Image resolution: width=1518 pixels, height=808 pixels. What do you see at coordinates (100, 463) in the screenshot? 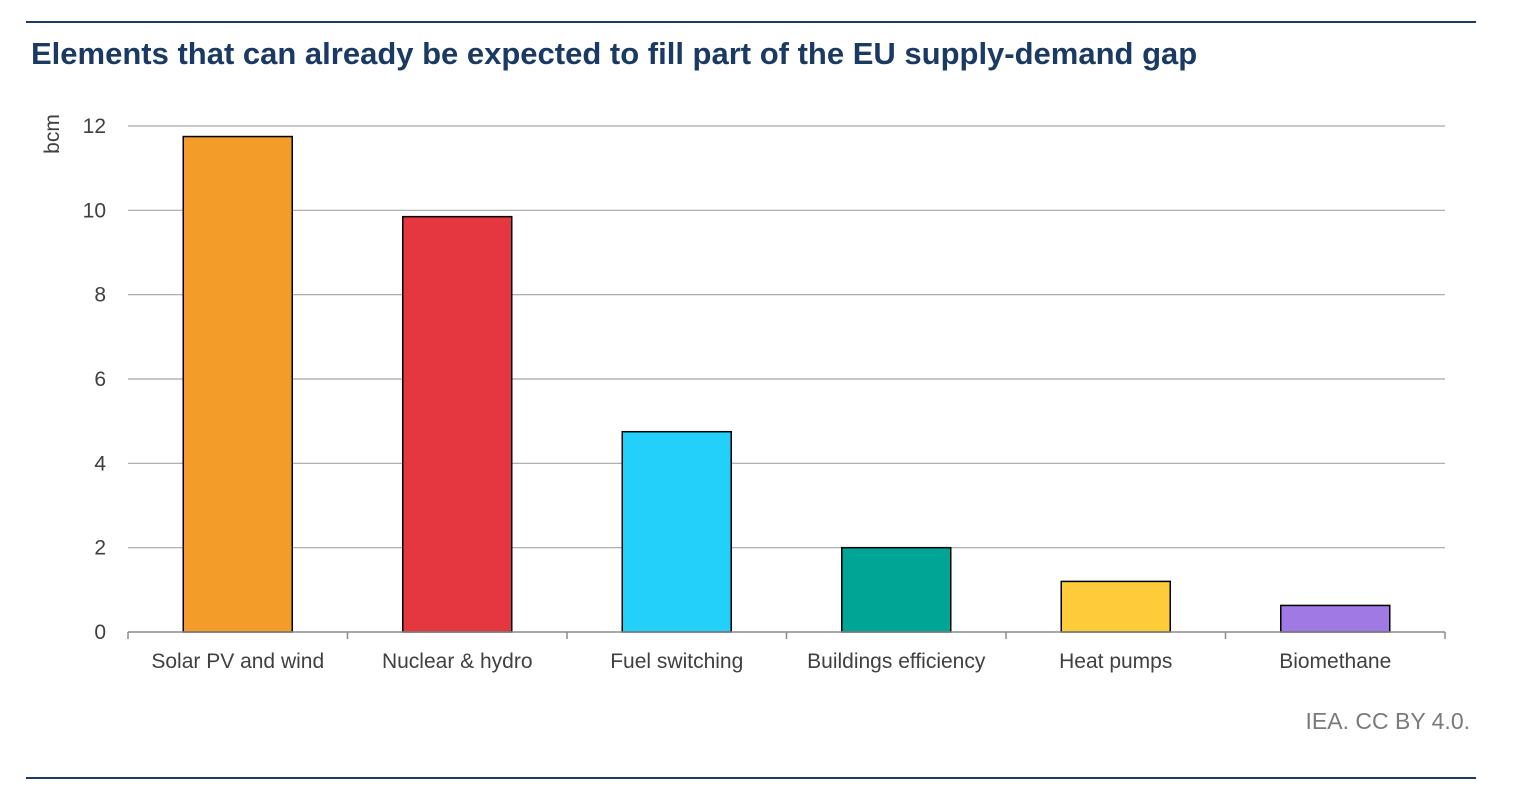
I see `y-tick-label: 4` at bounding box center [100, 463].